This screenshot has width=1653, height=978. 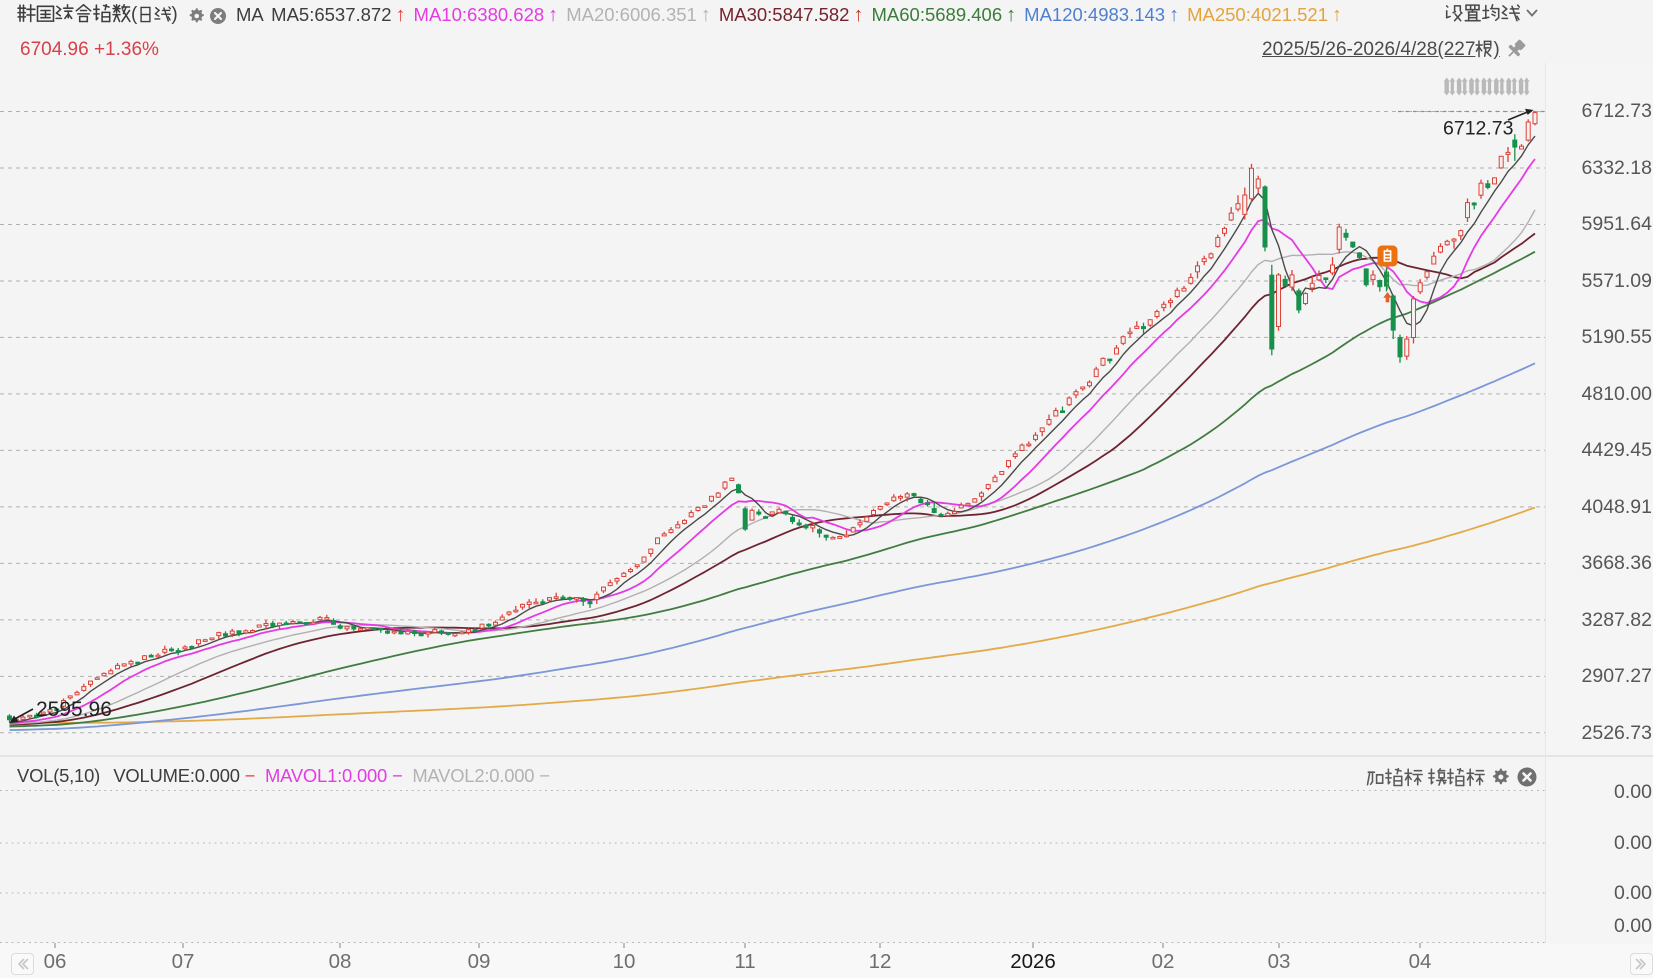 What do you see at coordinates (1478, 129) in the screenshot?
I see `svg-text: 6712.73` at bounding box center [1478, 129].